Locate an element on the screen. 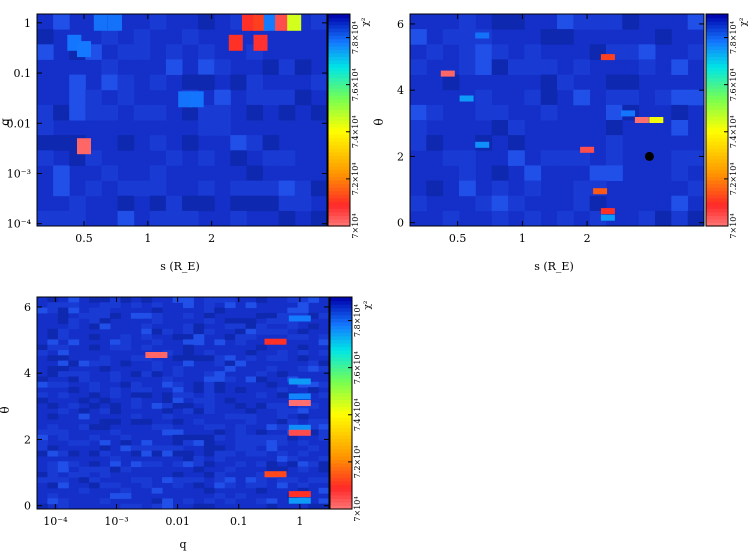 This screenshot has width=754, height=551. y-tick-label: 6 is located at coordinates (27, 307).